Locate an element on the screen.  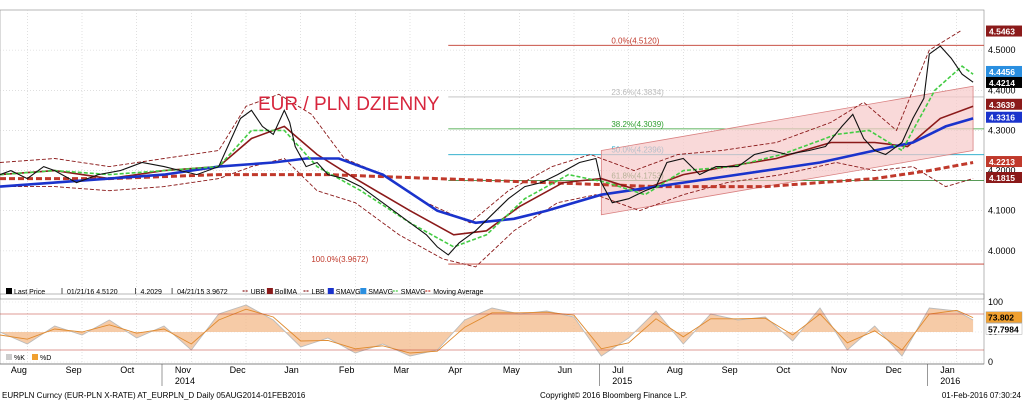
year-label: 2014 is located at coordinates (185, 381).